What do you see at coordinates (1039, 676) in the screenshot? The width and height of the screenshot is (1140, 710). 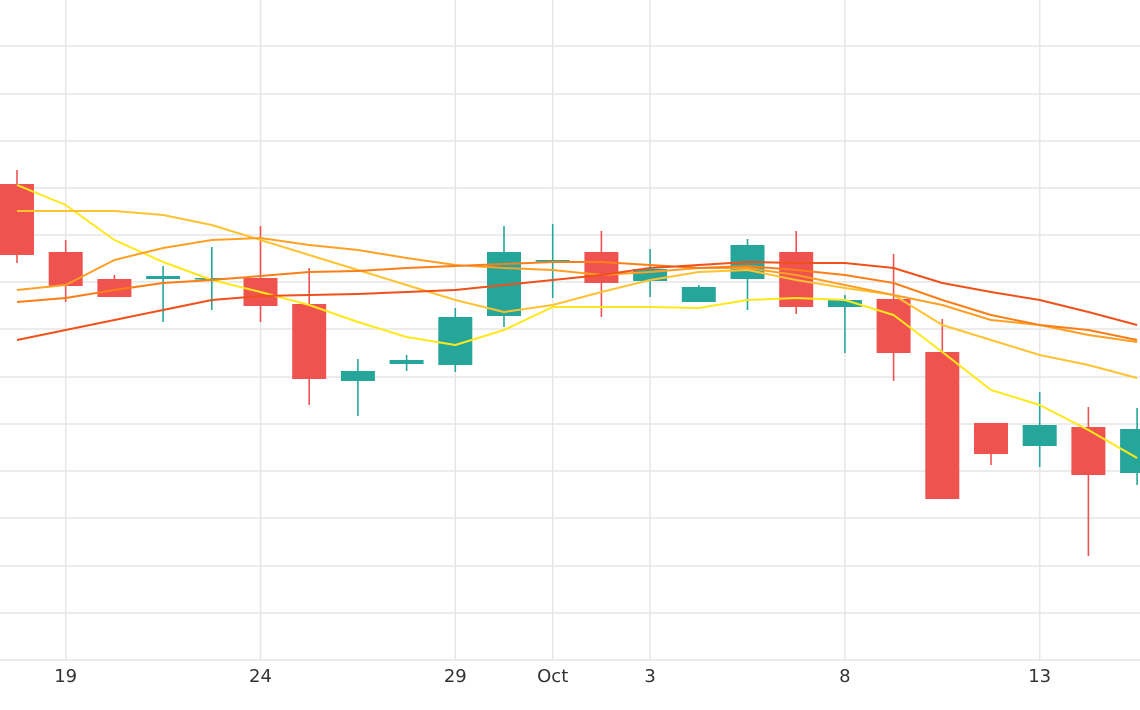 I see `x-tick-label: 13` at bounding box center [1039, 676].